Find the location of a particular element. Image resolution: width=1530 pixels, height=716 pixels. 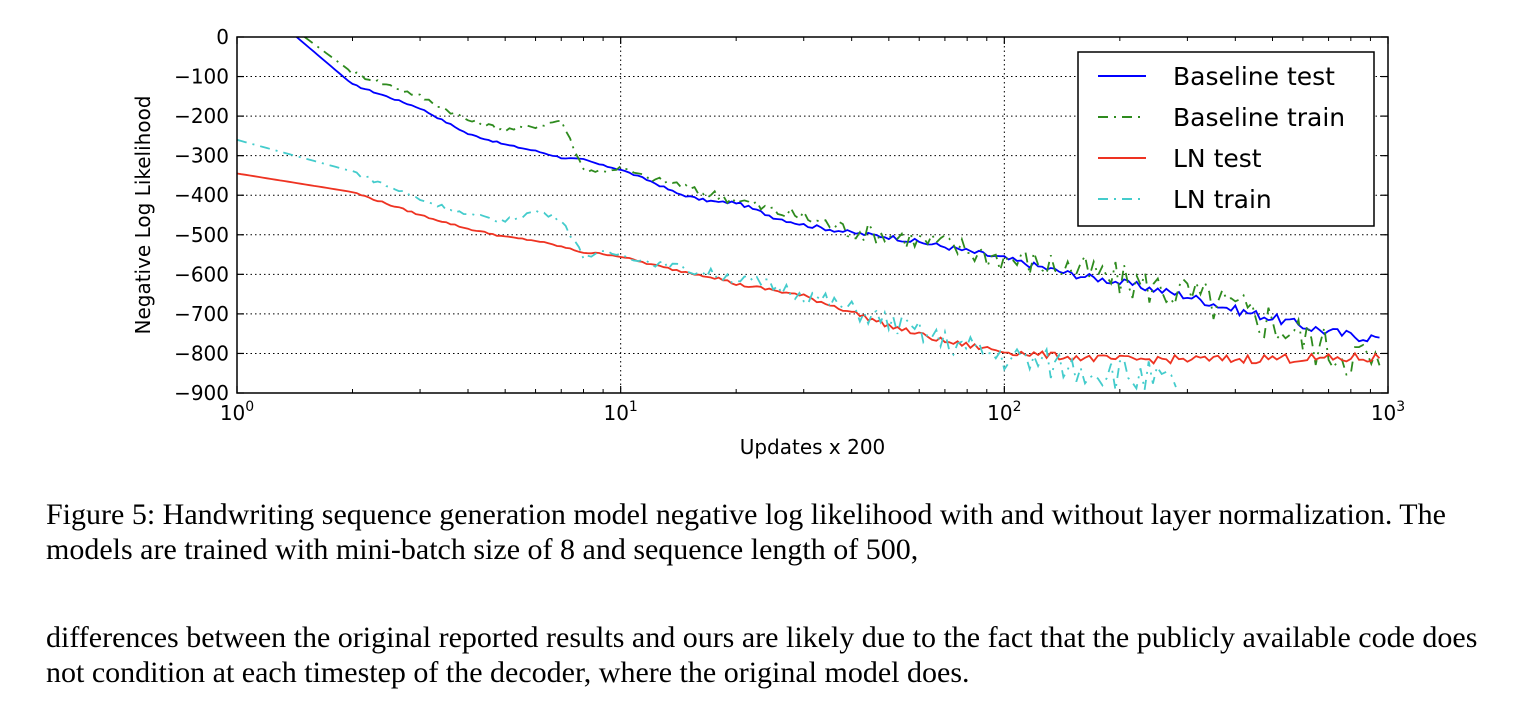

legend-label-ln-train: LN train is located at coordinates (1222, 199).